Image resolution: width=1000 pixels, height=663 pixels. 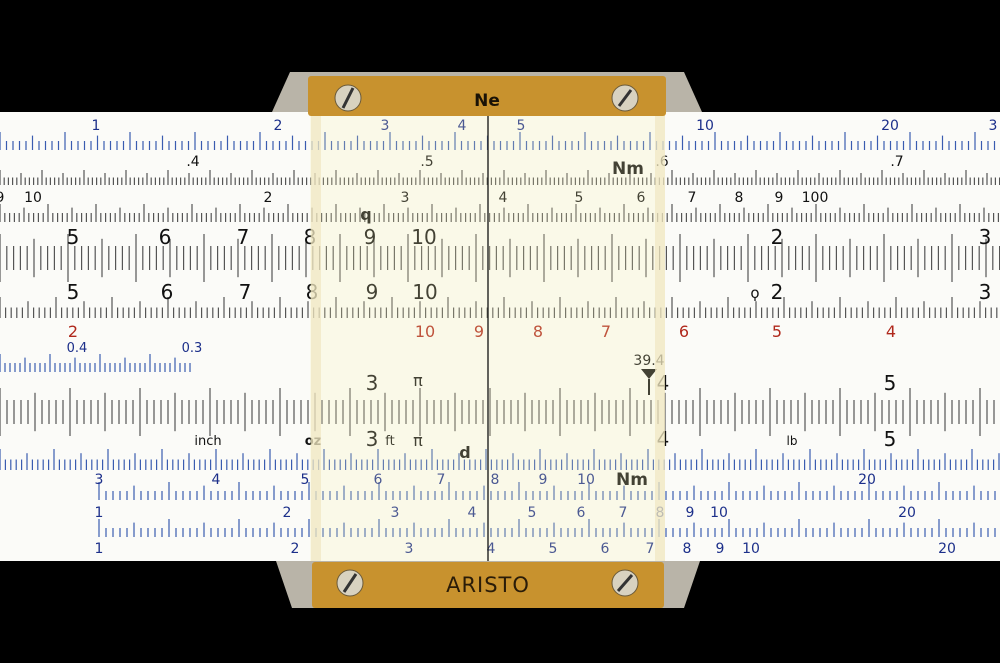 What do you see at coordinates (464, 452) in the screenshot?
I see `scale-label: d` at bounding box center [464, 452].